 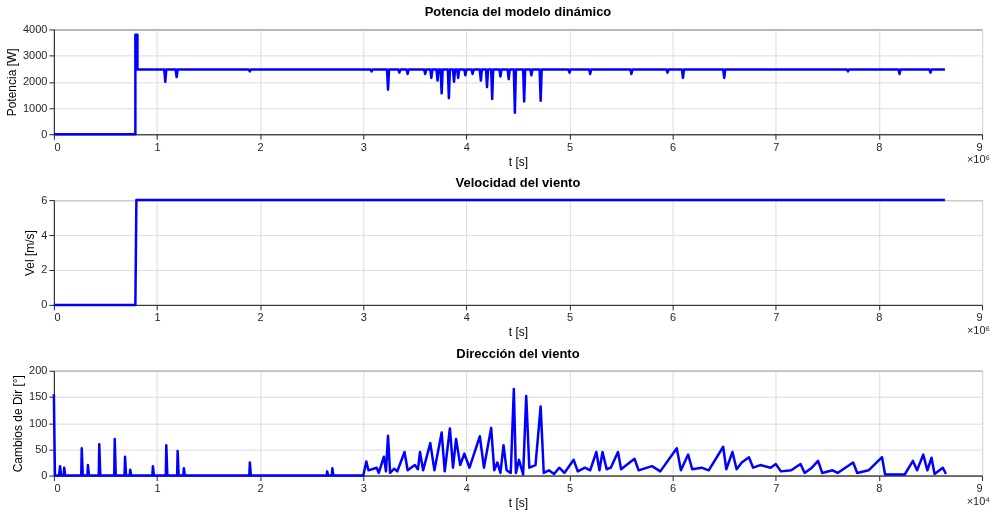 What do you see at coordinates (44, 234) in the screenshot?
I see `y-tick-label: 4` at bounding box center [44, 234].